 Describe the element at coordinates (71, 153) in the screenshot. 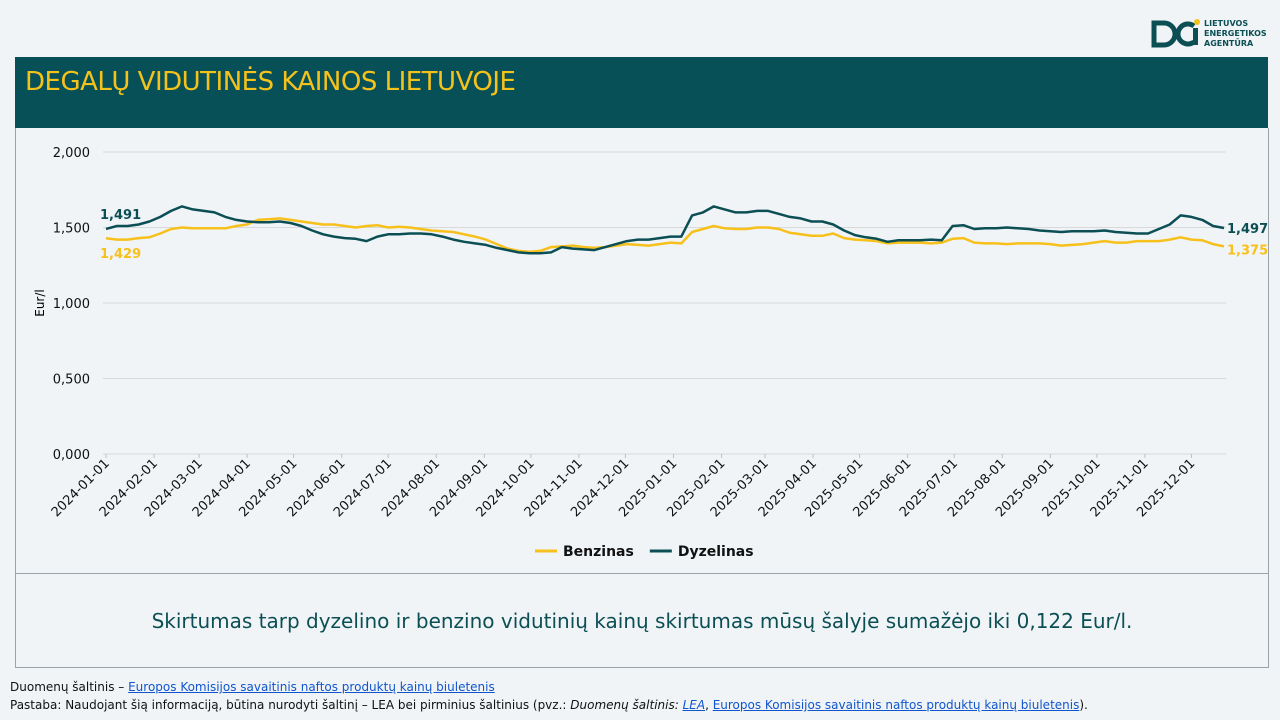

I see `y-tick-label: 2,000` at that location.